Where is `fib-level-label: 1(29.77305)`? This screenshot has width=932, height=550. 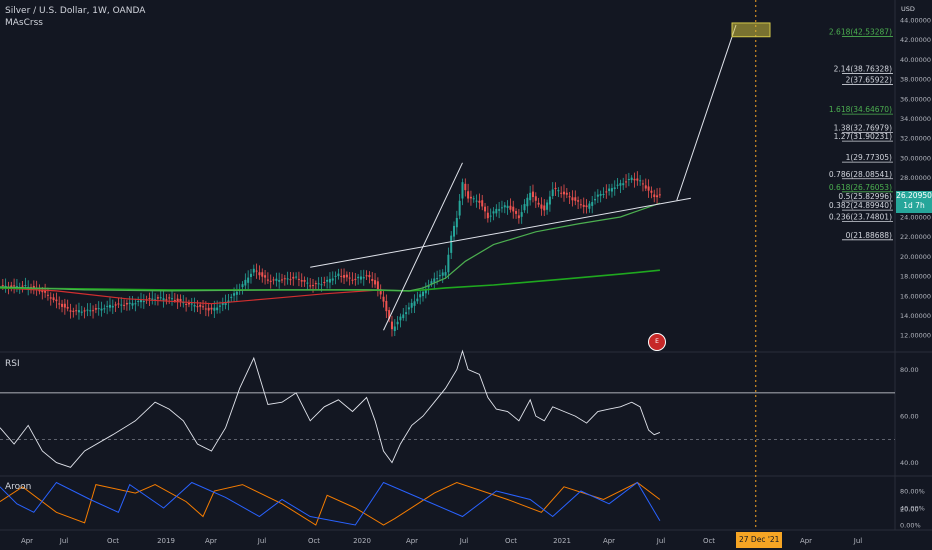 fib-level-label: 1(29.77305) is located at coordinates (869, 157).